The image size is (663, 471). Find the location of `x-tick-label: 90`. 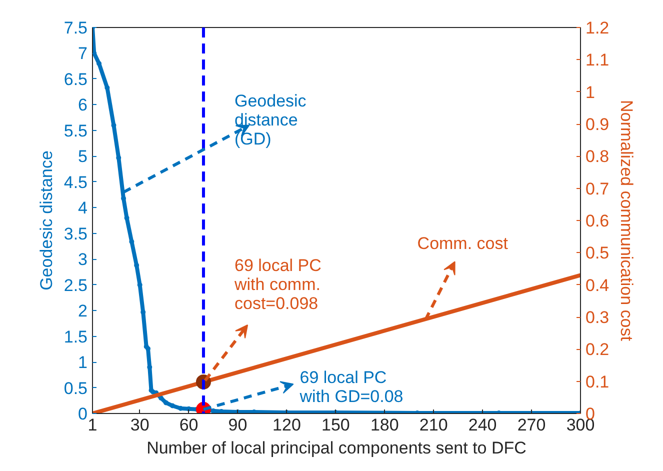

x-tick-label: 90 is located at coordinates (238, 425).